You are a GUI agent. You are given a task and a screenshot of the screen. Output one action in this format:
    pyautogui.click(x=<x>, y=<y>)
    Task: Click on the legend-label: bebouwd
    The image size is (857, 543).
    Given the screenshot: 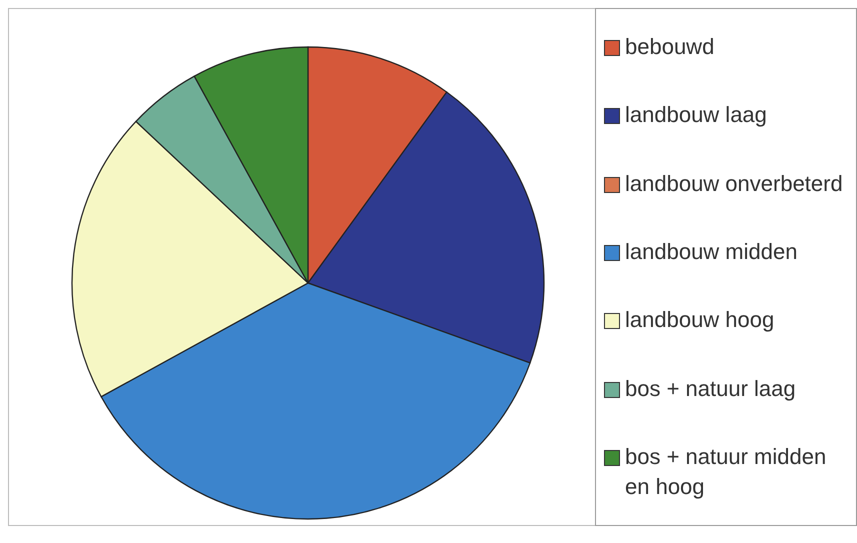 What is the action you would take?
    pyautogui.click(x=669, y=47)
    